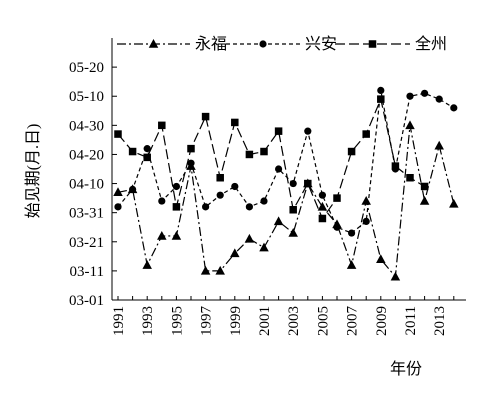  What do you see at coordinates (323, 321) in the screenshot?
I see `x-tick-label: 2005` at bounding box center [323, 321].